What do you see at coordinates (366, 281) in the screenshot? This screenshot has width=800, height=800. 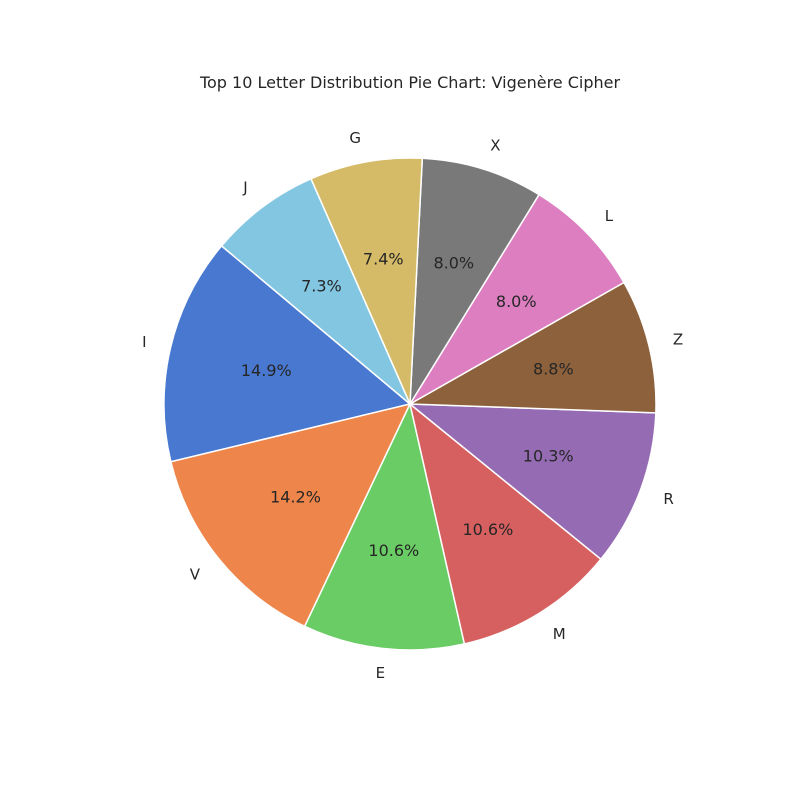 I see `pie-slice-g` at bounding box center [366, 281].